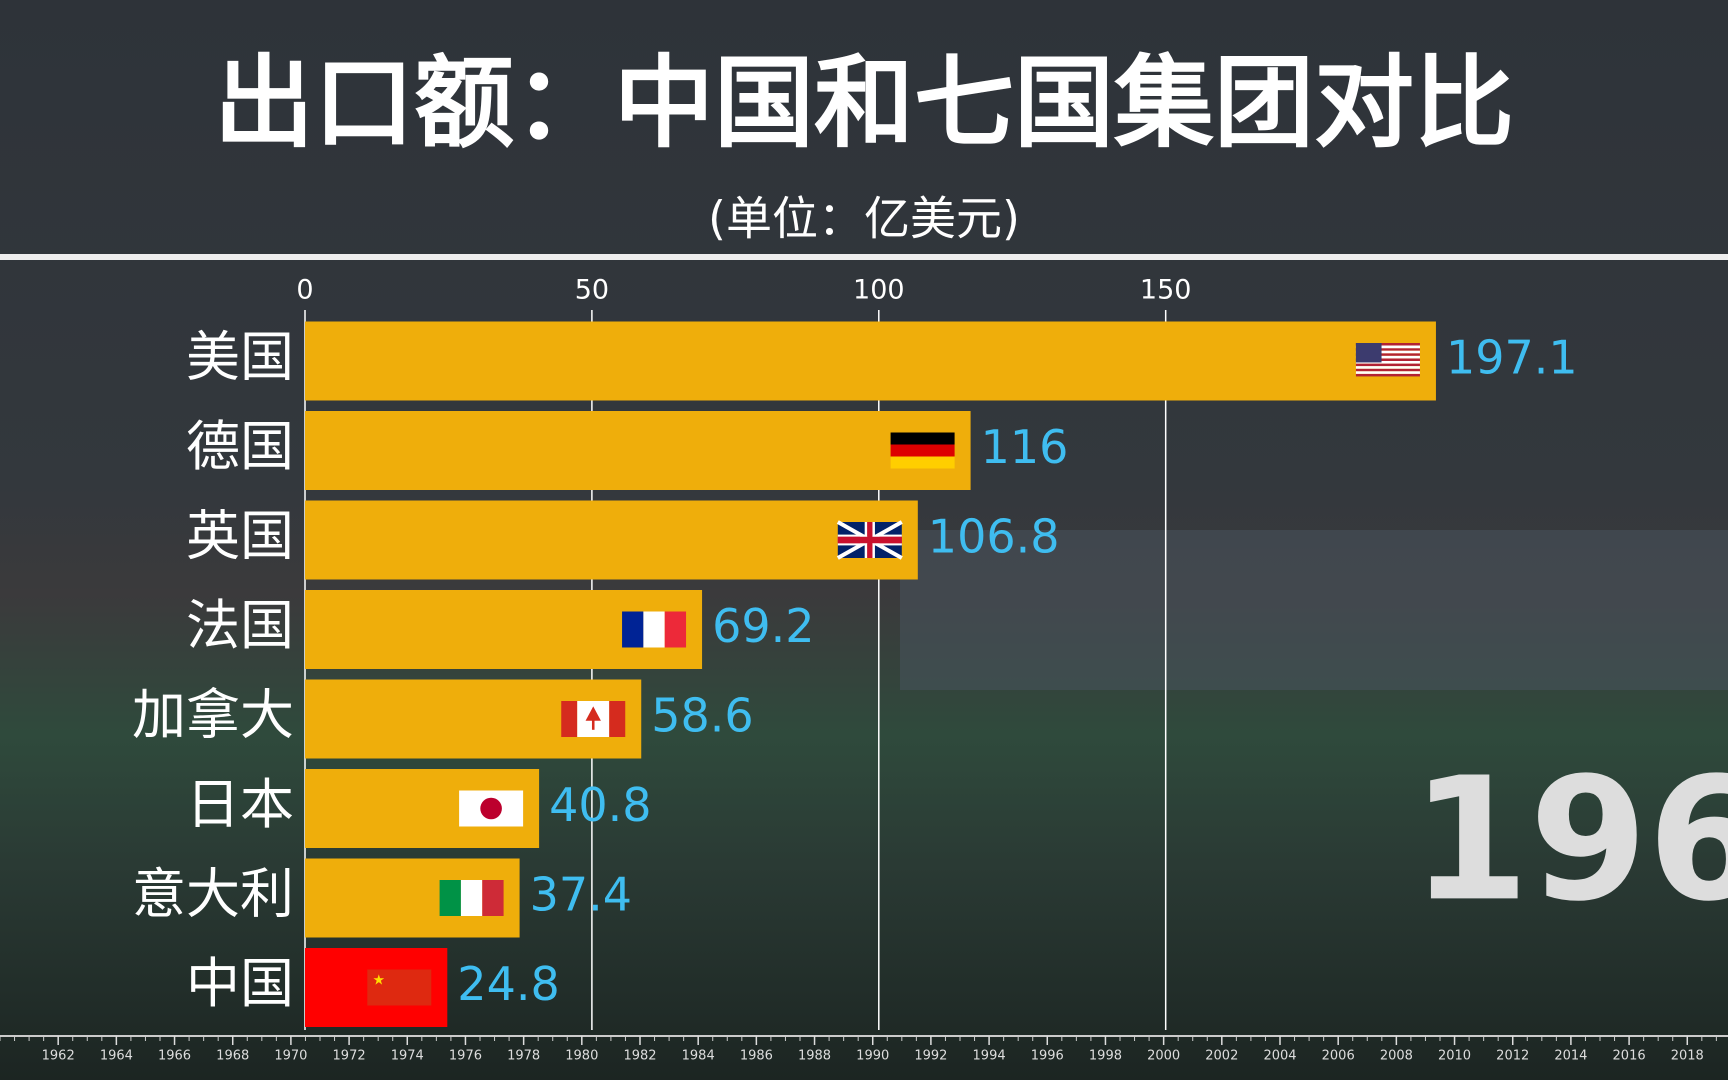 The image size is (1728, 1080). What do you see at coordinates (581, 1056) in the screenshot?
I see `timeline-tick-label: 1980` at bounding box center [581, 1056].